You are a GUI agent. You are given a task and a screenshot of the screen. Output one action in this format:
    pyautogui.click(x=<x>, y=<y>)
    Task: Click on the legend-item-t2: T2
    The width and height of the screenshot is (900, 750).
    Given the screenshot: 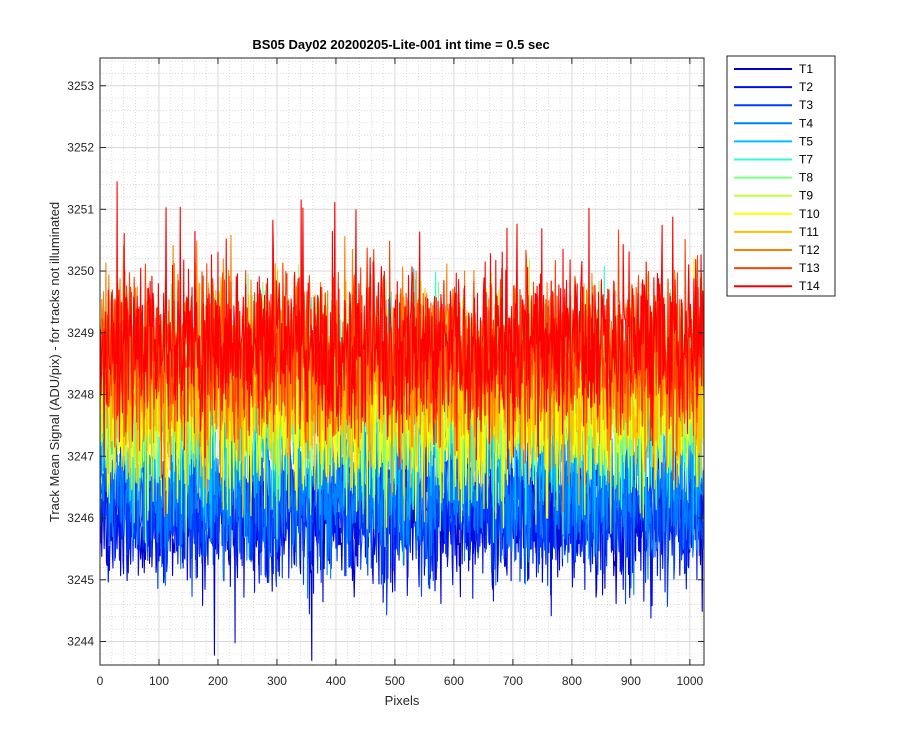 What is the action you would take?
    pyautogui.click(x=773, y=87)
    